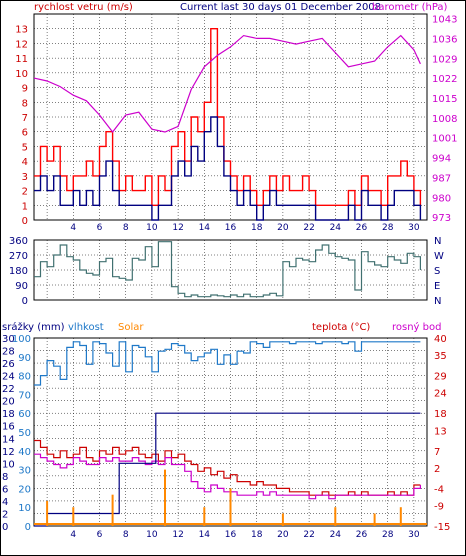  Describe the element at coordinates (152, 228) in the screenshot. I see `day-tick-label: 10` at that location.